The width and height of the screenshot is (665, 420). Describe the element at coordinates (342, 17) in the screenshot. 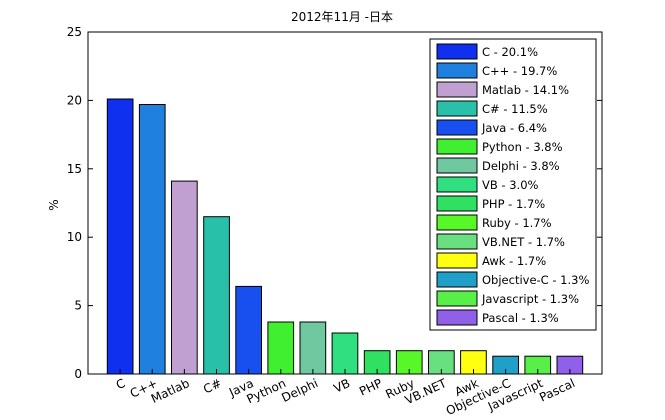

I see `chart-title: 2012年11月 -日本` at that location.